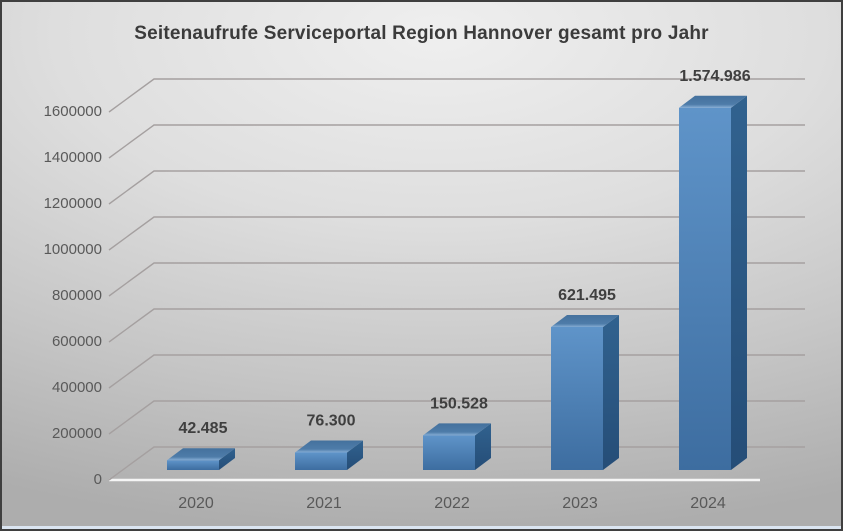 The width and height of the screenshot is (843, 531). What do you see at coordinates (452, 503) in the screenshot?
I see `x-tick-label: 2022` at bounding box center [452, 503].